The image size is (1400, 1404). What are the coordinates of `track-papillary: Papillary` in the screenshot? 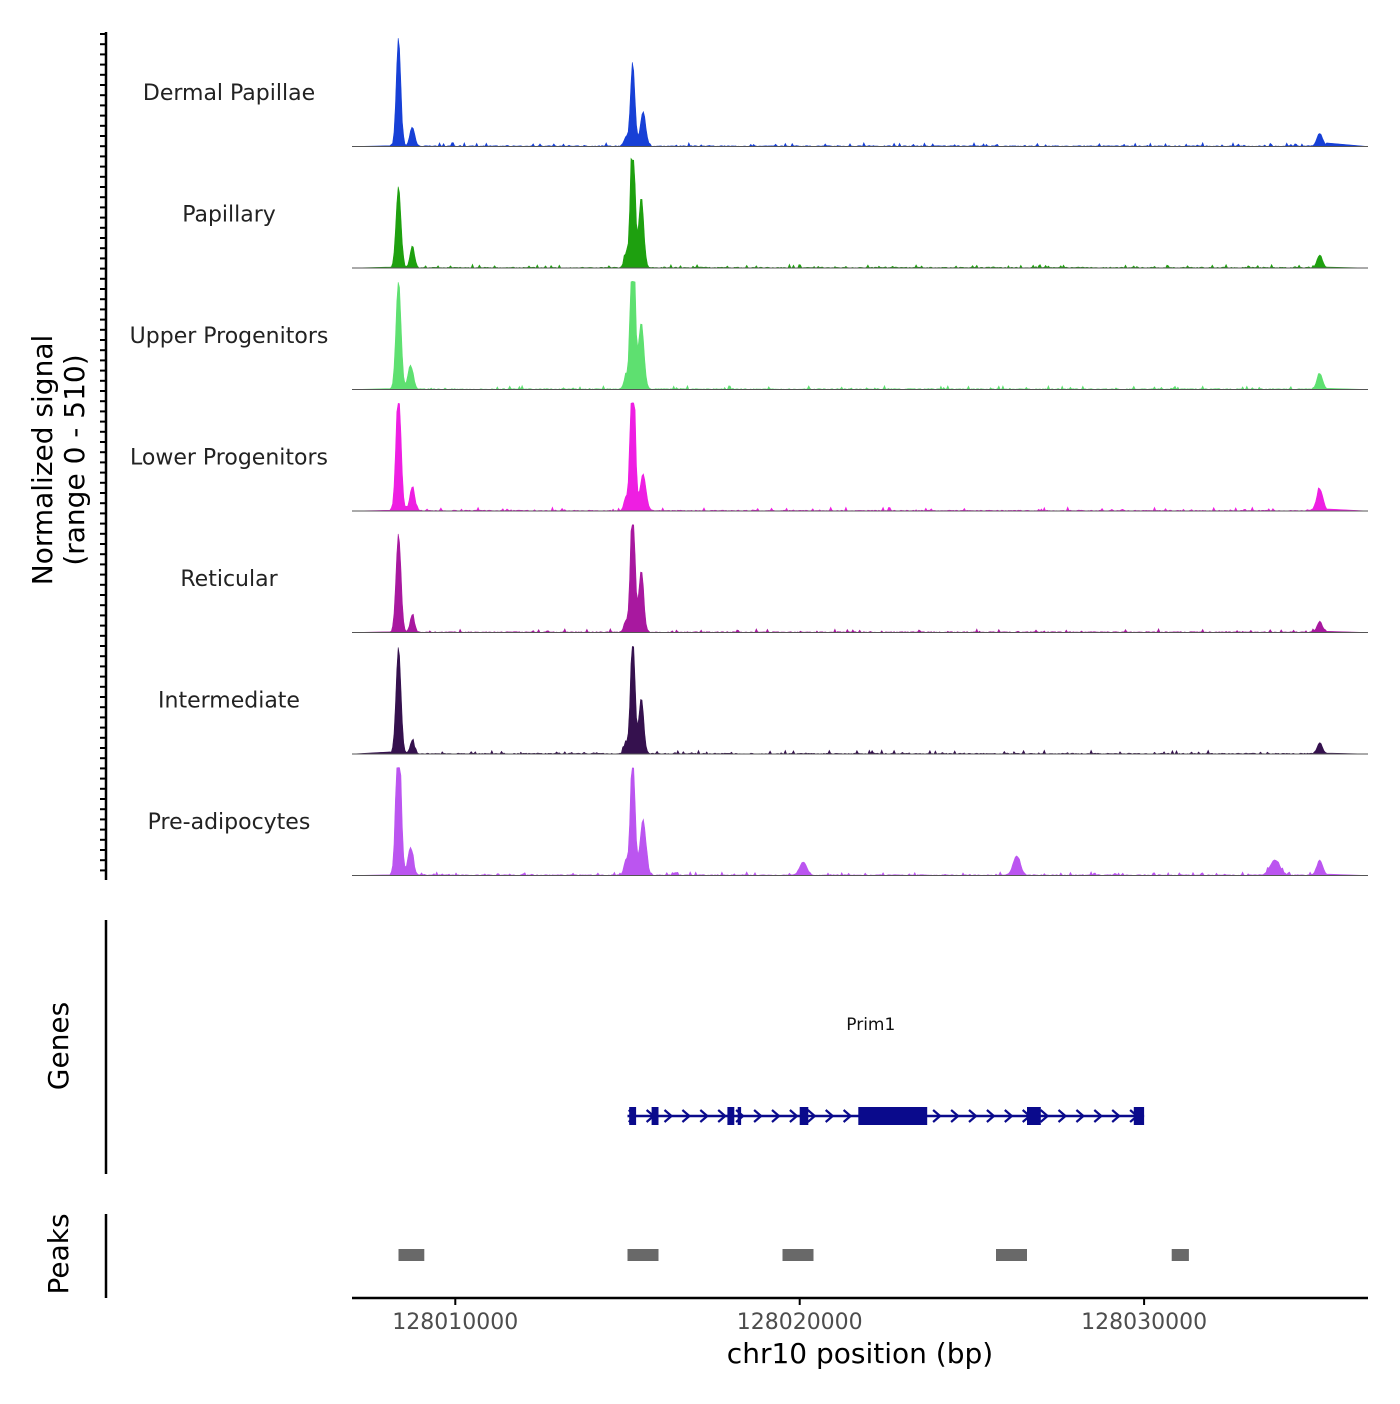 It's located at (775, 213).